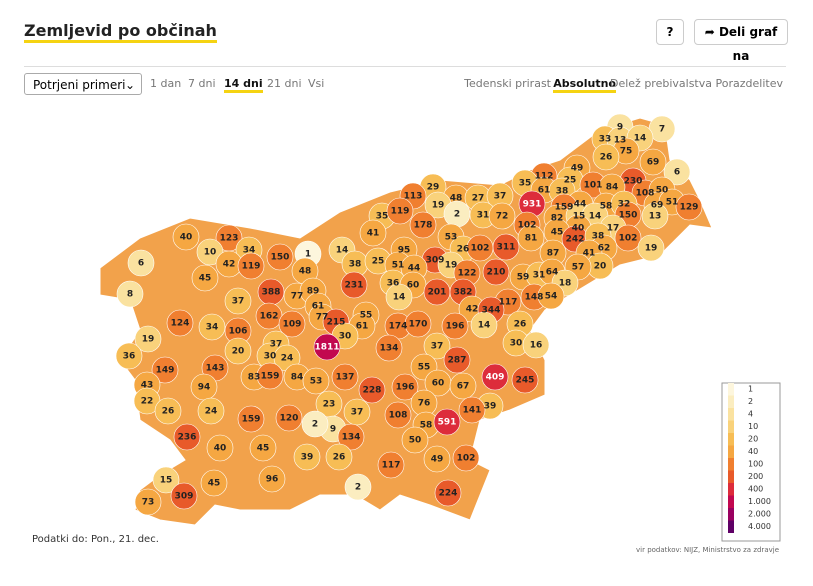  What do you see at coordinates (83, 84) in the screenshot?
I see `measure-select: Potrjeni primeri ⌄` at bounding box center [83, 84].